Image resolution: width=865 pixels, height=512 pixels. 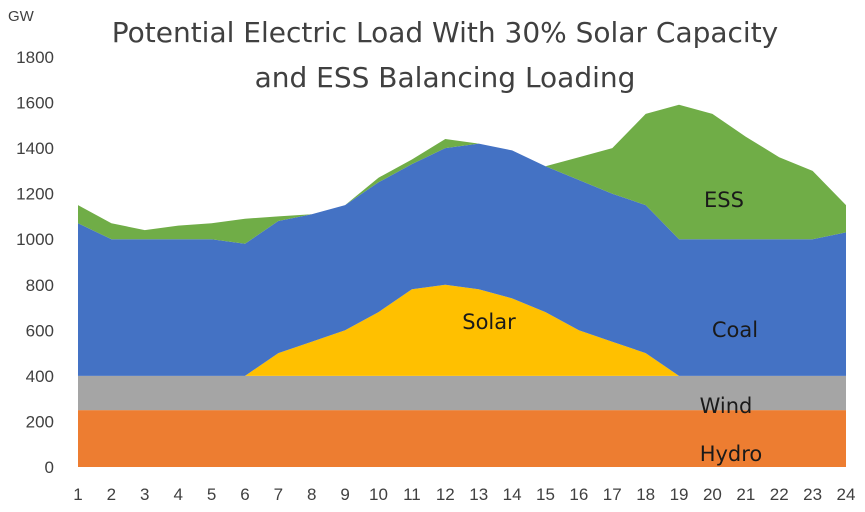 I want to click on x-tick-label: 21, so click(x=745, y=494).